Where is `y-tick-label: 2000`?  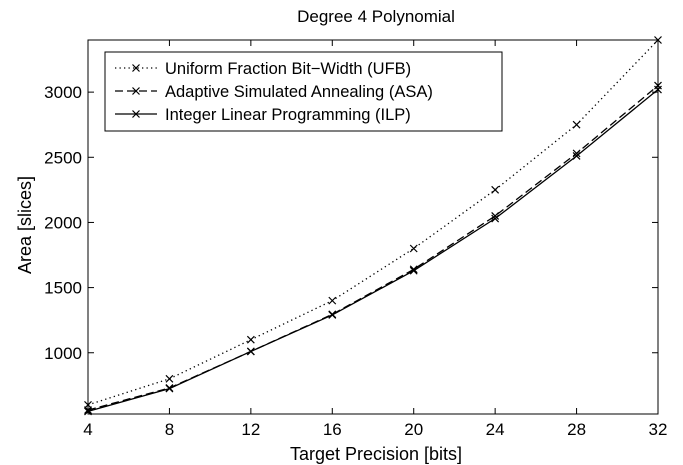
y-tick-label: 2000 is located at coordinates (63, 222).